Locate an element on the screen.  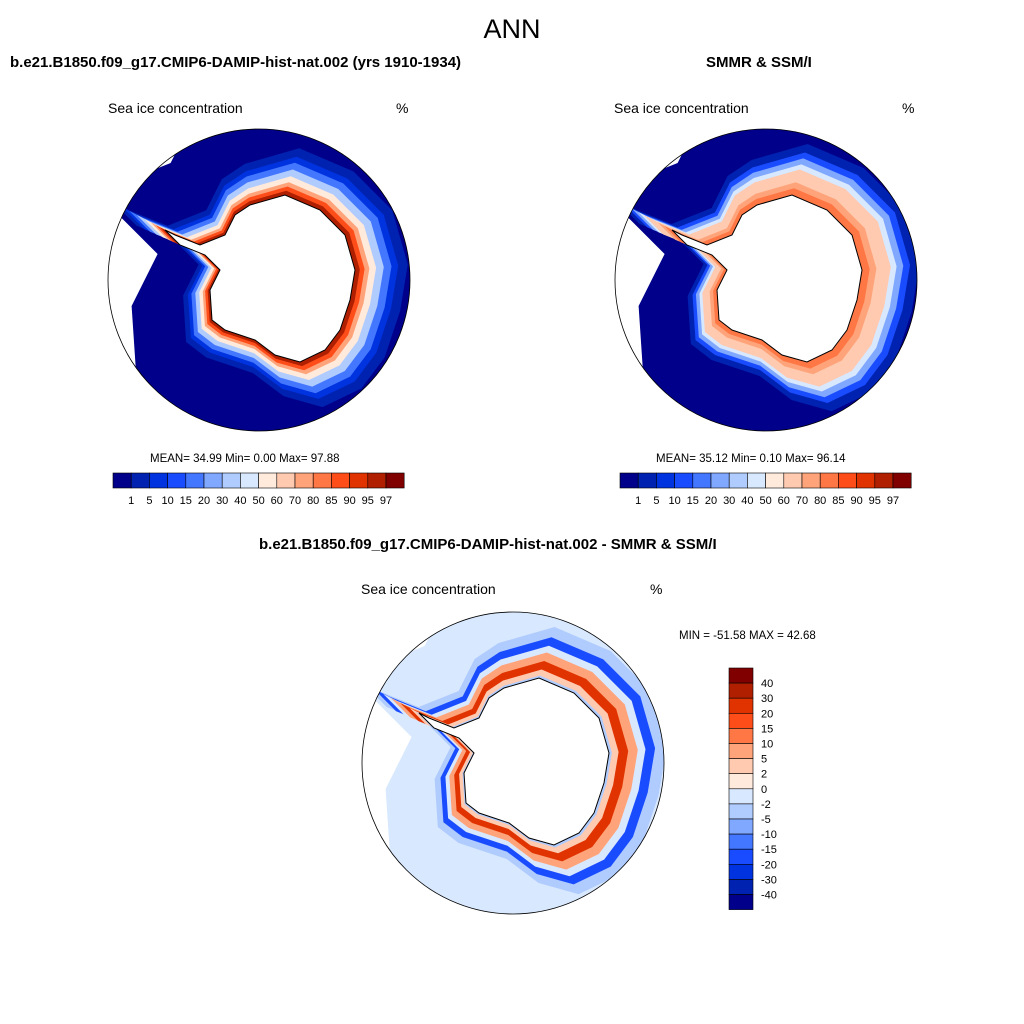
panel1-variable: Sea ice concentration is located at coordinates (175, 108).